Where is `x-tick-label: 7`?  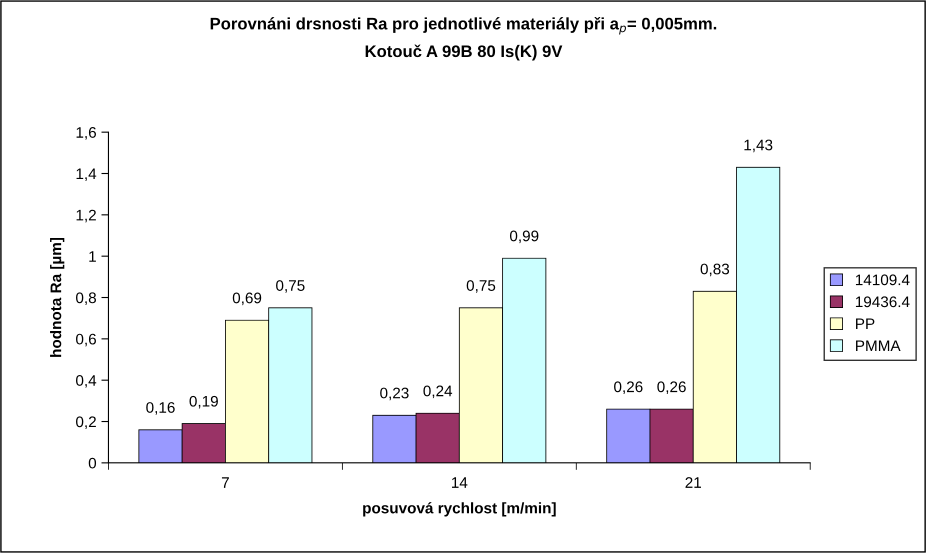
x-tick-label: 7 is located at coordinates (225, 482).